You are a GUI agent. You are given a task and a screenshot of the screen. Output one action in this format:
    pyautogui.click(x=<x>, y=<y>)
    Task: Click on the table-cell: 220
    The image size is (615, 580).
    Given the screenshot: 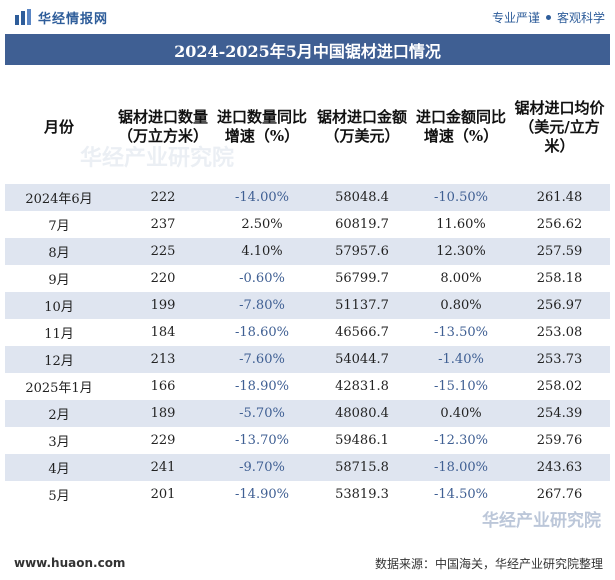 What is the action you would take?
    pyautogui.click(x=163, y=278)
    